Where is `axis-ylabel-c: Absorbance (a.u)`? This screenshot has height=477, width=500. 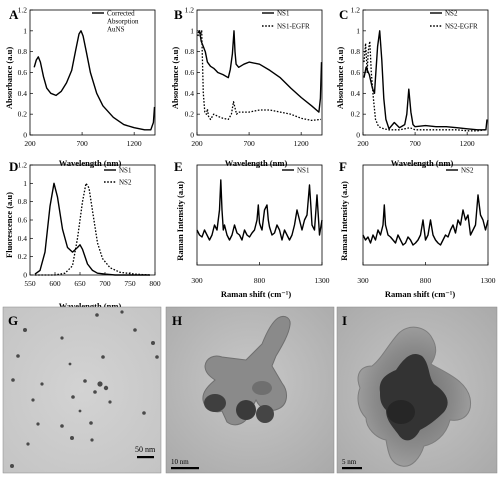 axis-ylabel-c: Absorbance (a.u) is located at coordinates (340, 78).